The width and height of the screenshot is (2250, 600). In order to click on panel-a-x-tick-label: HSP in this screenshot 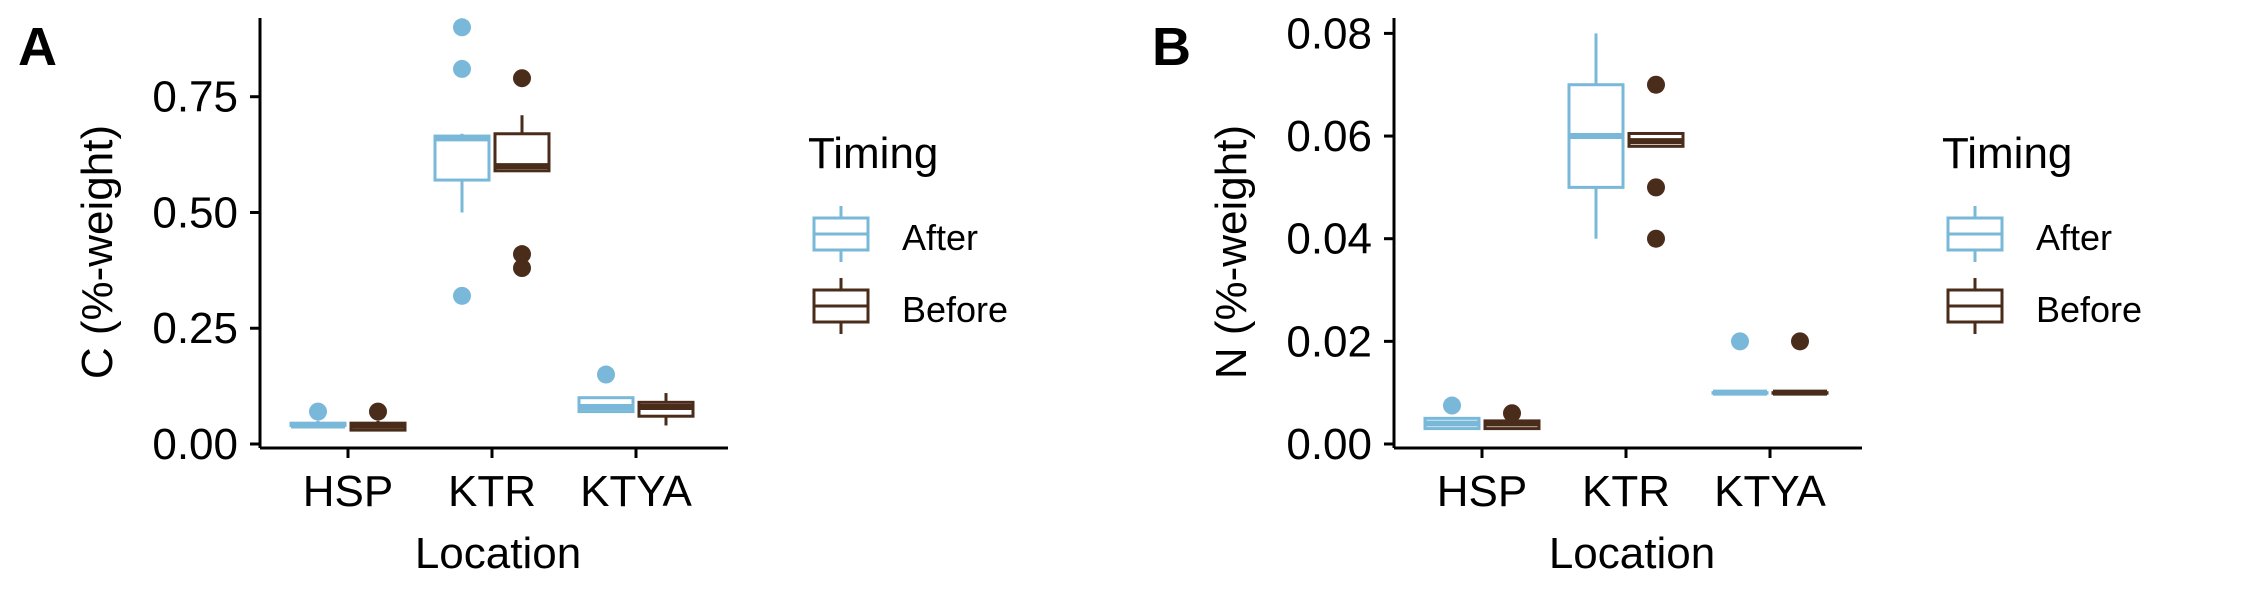, I will do `click(348, 491)`.